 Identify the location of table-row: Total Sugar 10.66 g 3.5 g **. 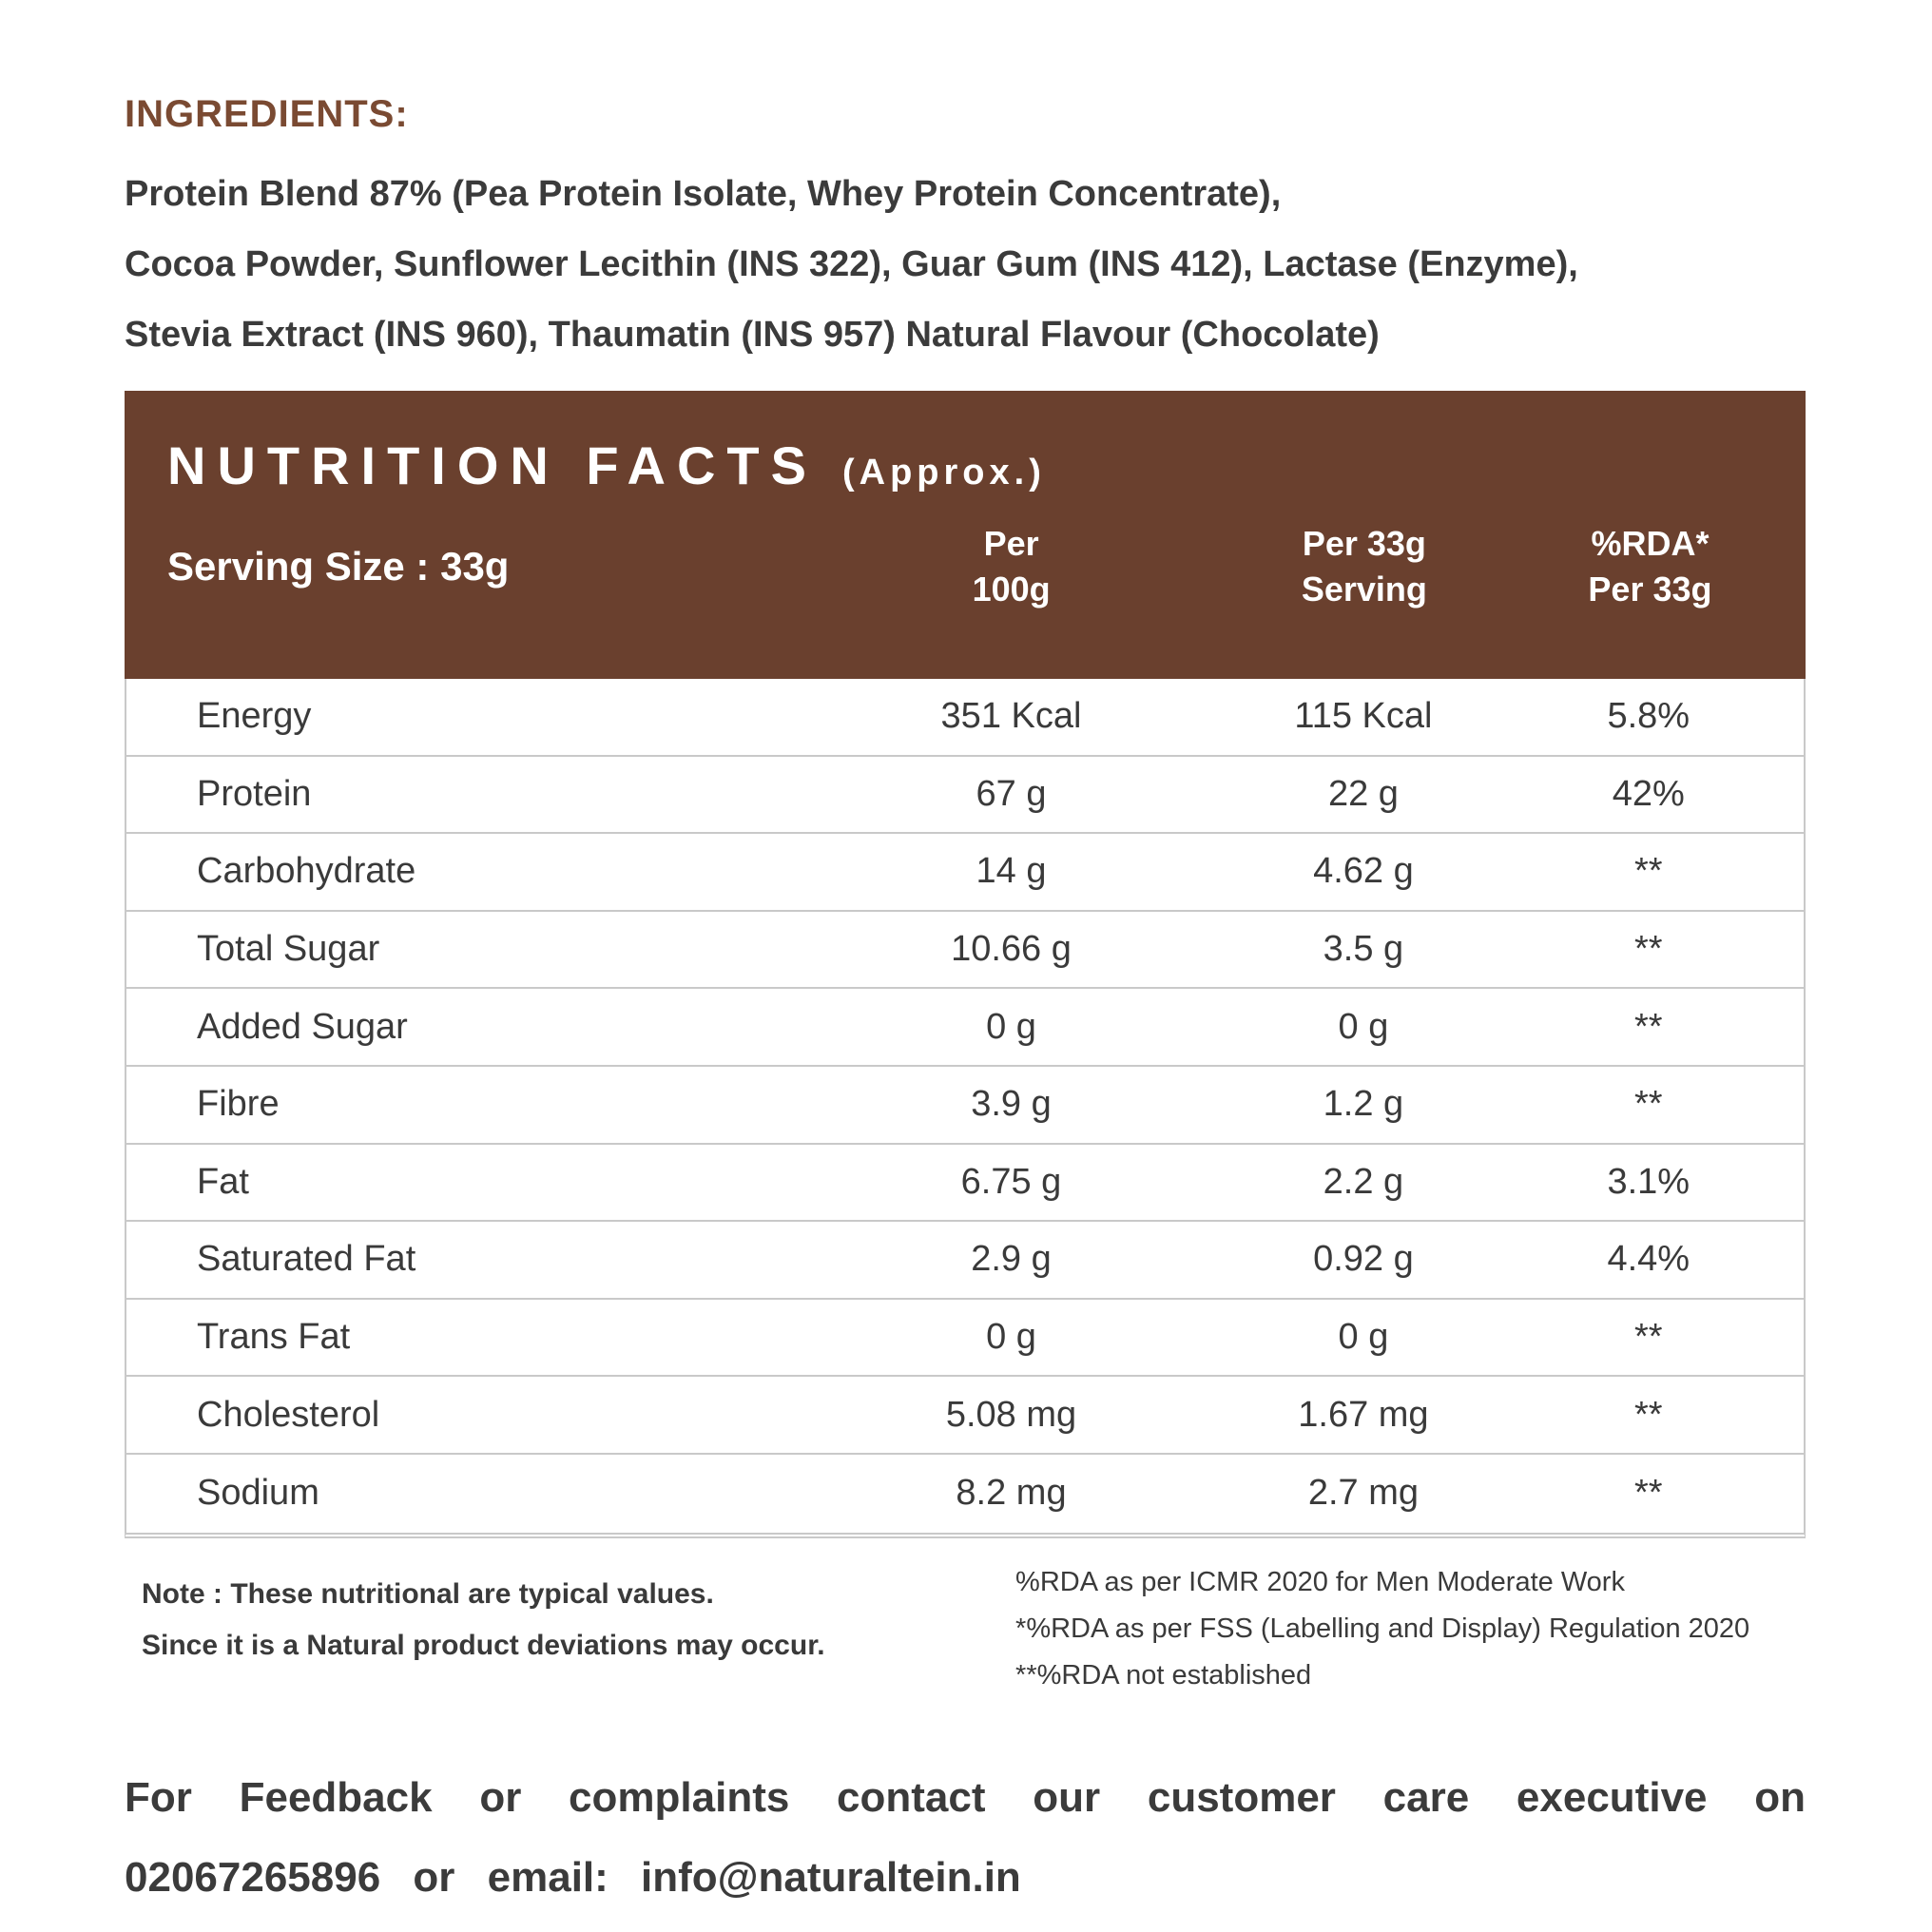
(965, 951).